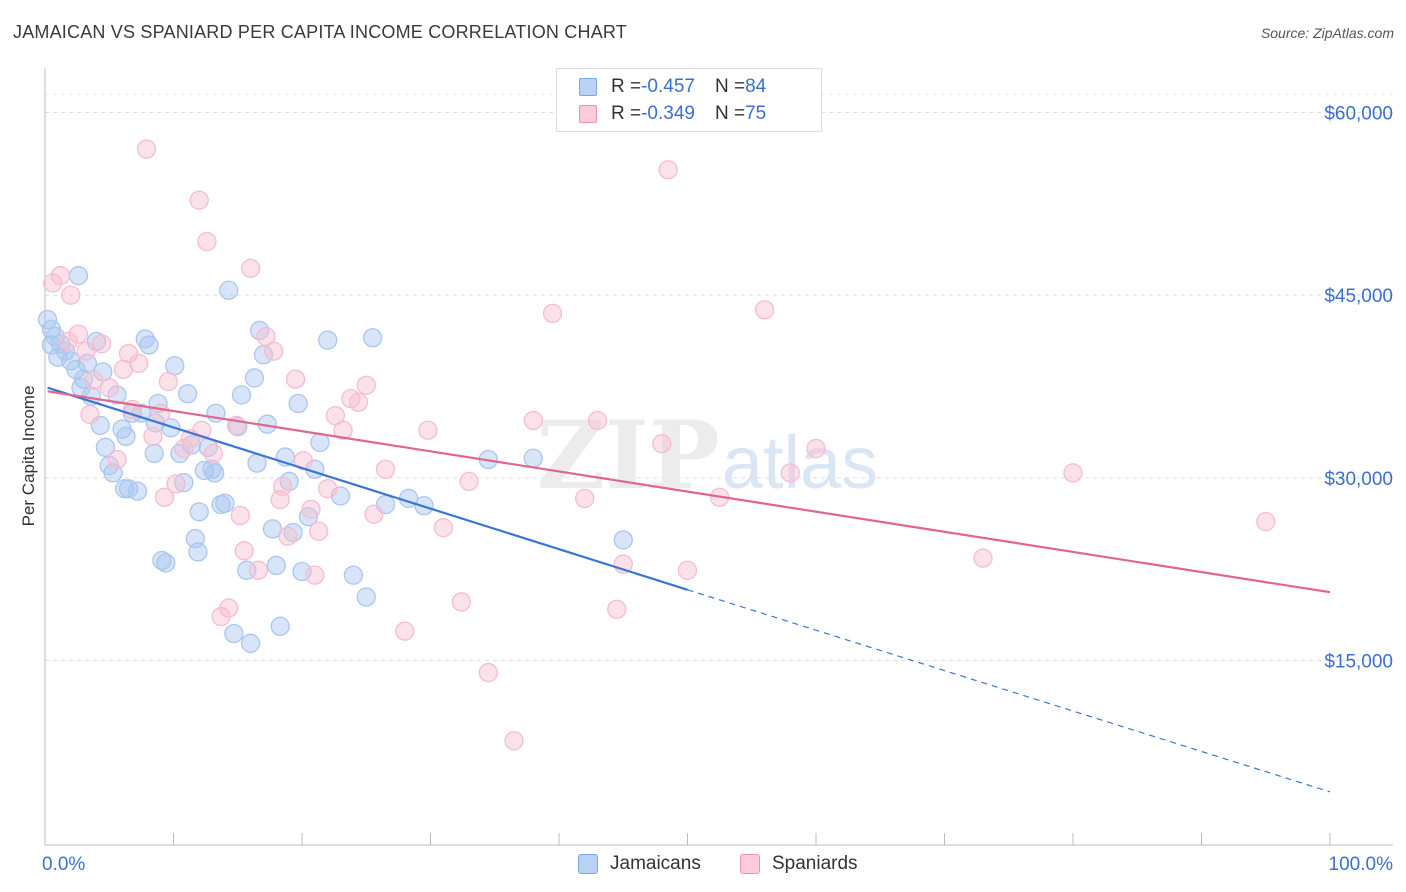  What do you see at coordinates (750, 864) in the screenshot?
I see `bottom-legend-swatch-spaniards` at bounding box center [750, 864].